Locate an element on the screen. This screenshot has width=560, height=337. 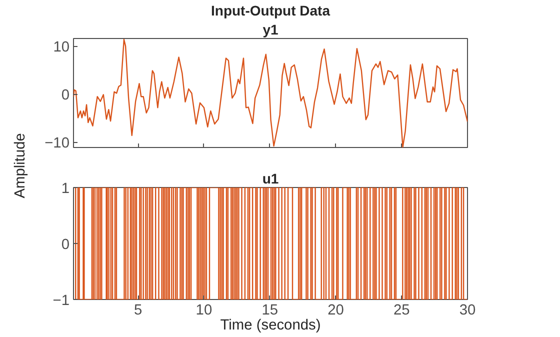
y-tick-label: −1 is located at coordinates (61, 301).